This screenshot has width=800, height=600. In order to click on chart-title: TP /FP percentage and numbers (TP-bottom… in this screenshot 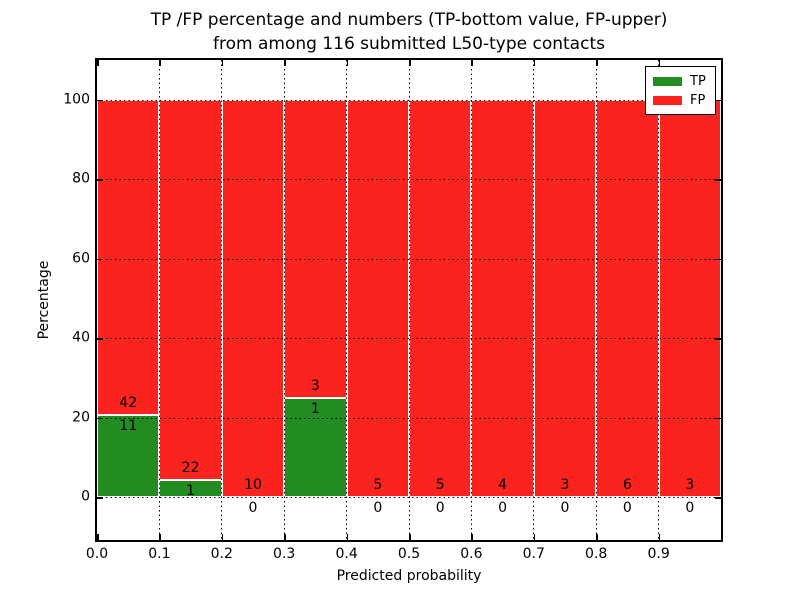, I will do `click(409, 32)`.